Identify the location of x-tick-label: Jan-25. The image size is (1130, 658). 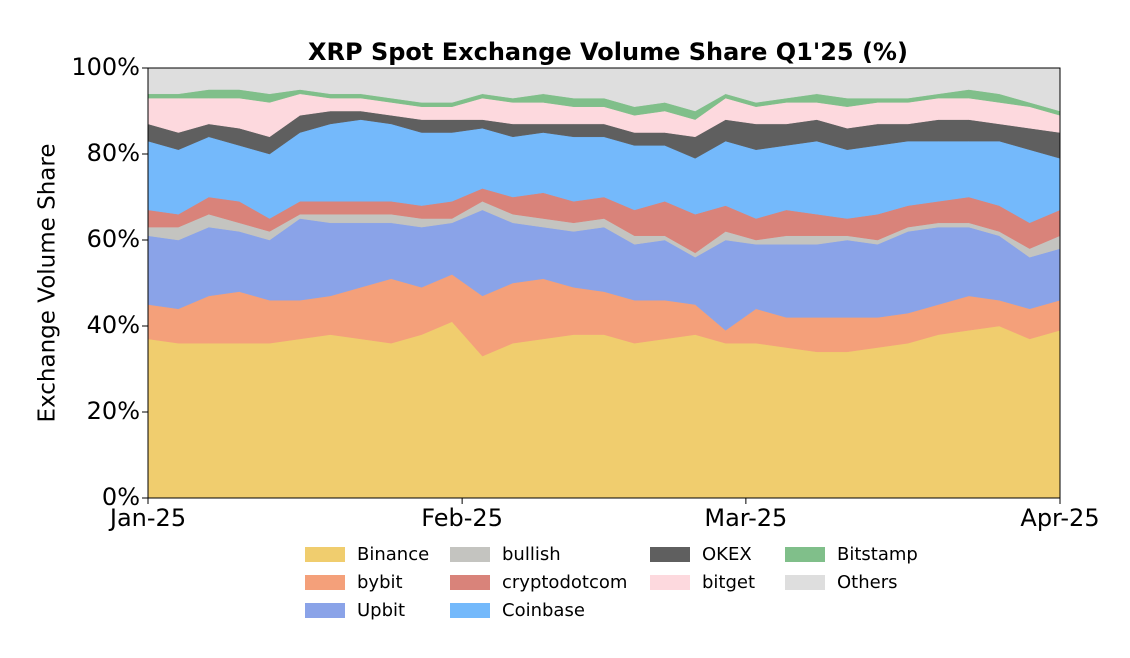
(147, 518).